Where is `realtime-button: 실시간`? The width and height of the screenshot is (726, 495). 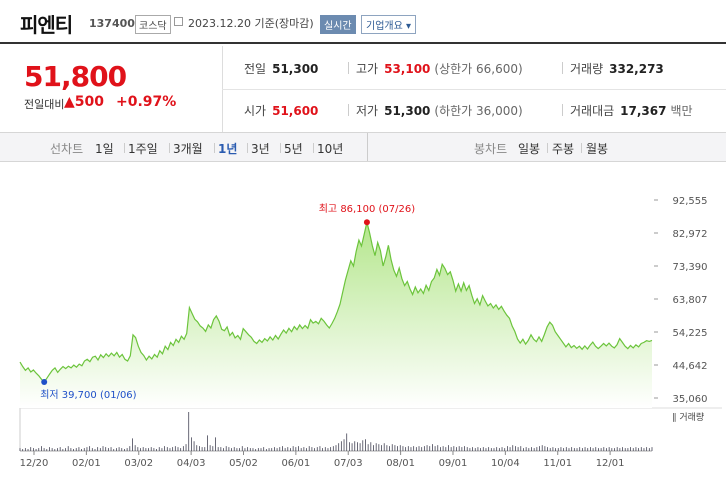
realtime-button: 실시간 is located at coordinates (338, 24).